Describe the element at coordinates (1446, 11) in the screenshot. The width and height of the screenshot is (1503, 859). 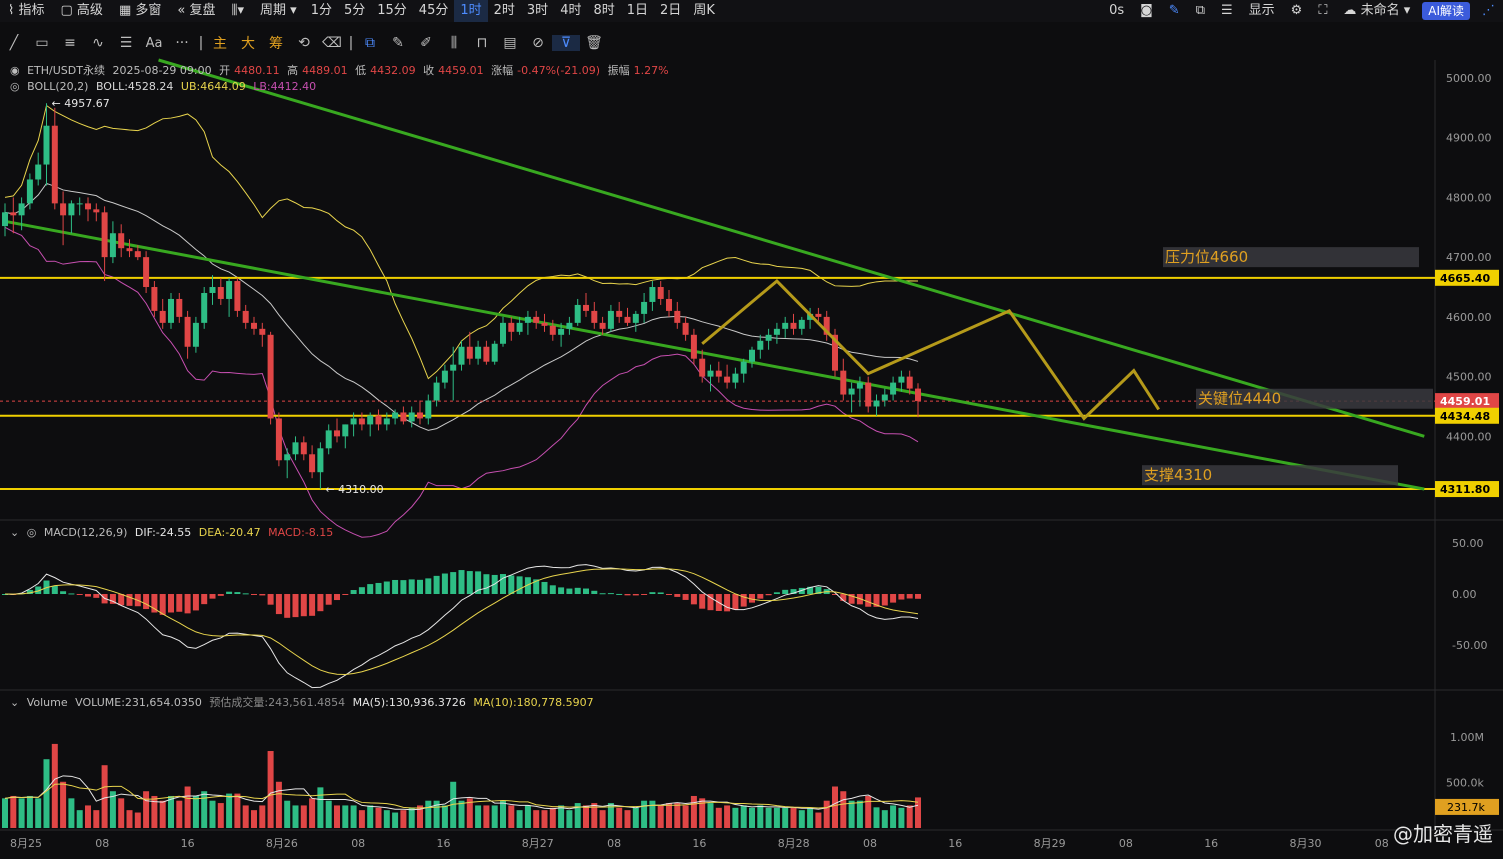
I see `ai-analysis-button: AI解读` at that location.